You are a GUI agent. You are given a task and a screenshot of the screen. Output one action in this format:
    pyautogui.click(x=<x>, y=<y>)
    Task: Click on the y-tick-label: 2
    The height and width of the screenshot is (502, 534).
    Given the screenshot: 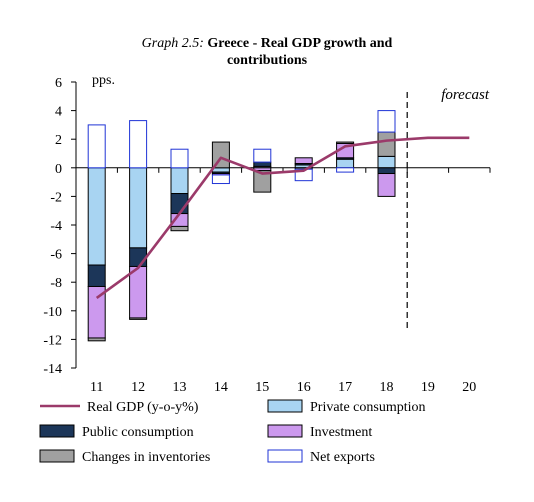 What is the action you would take?
    pyautogui.click(x=58, y=140)
    